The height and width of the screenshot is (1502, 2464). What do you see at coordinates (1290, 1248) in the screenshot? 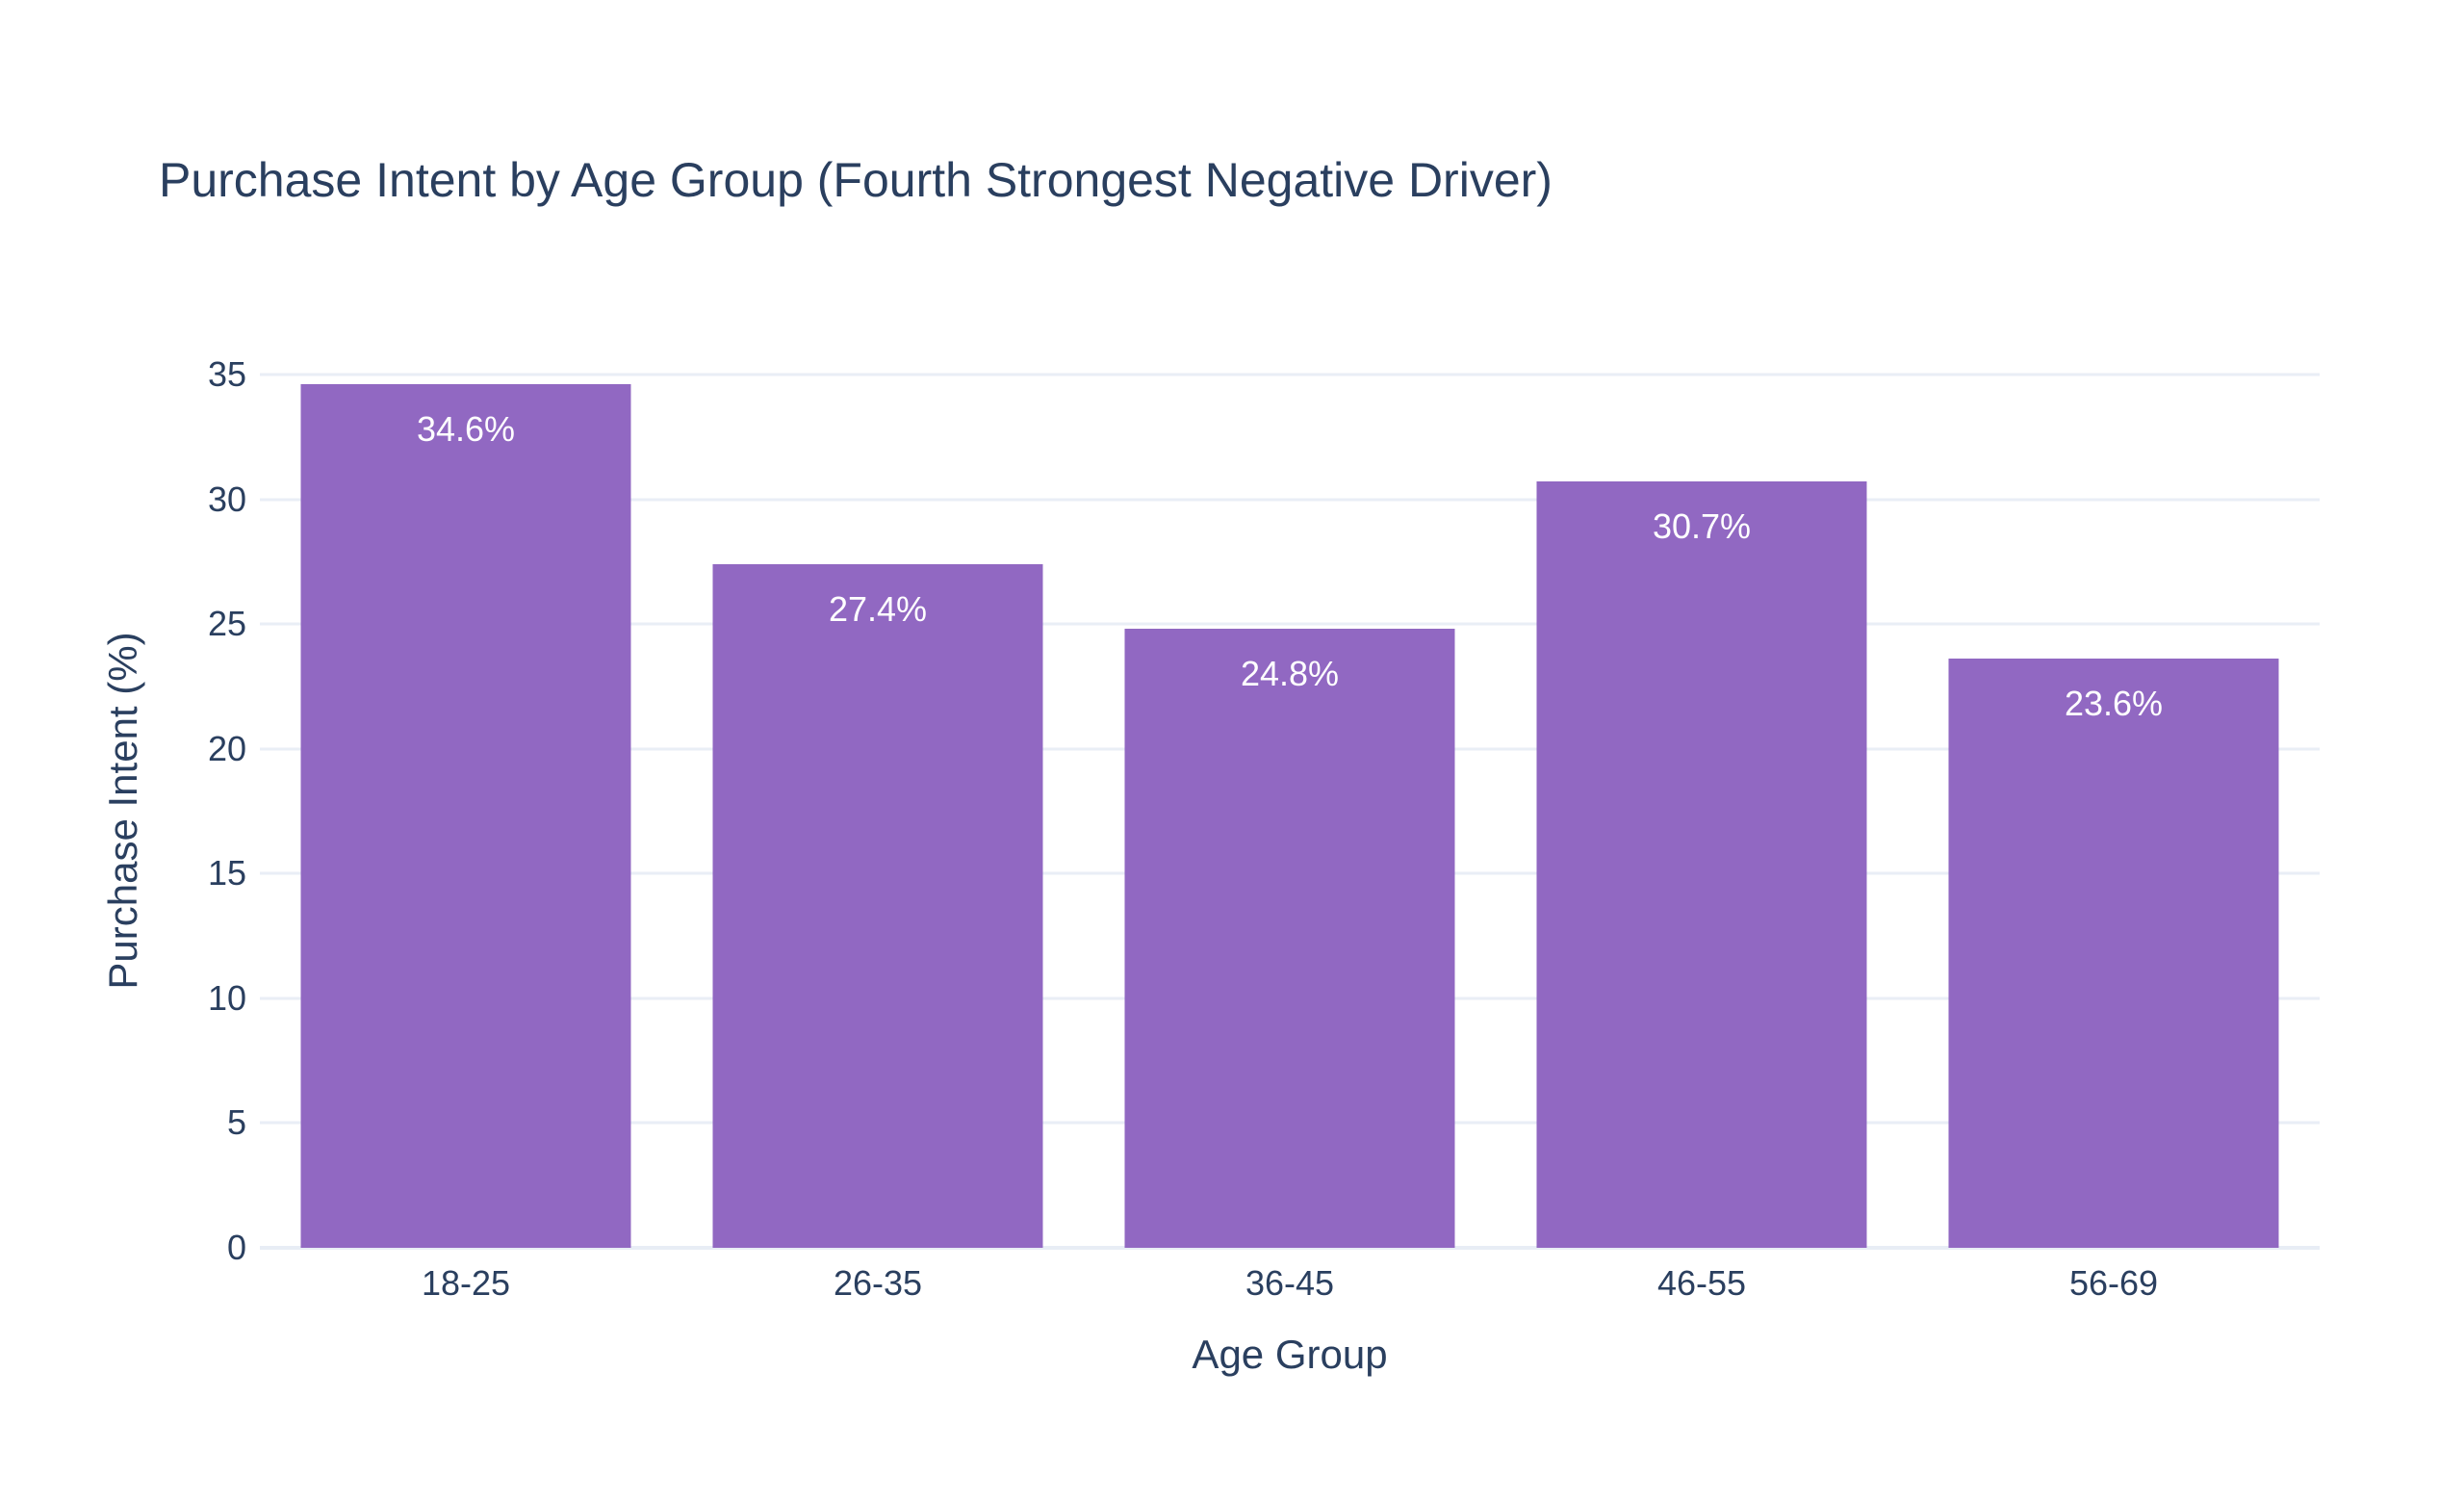
I see `x-axis-zeroline` at bounding box center [1290, 1248].